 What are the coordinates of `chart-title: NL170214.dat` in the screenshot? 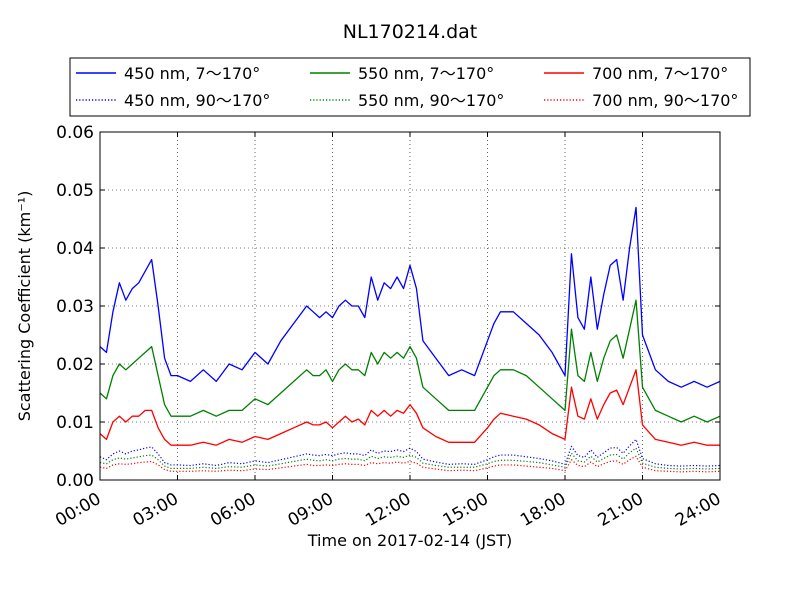 It's located at (410, 32).